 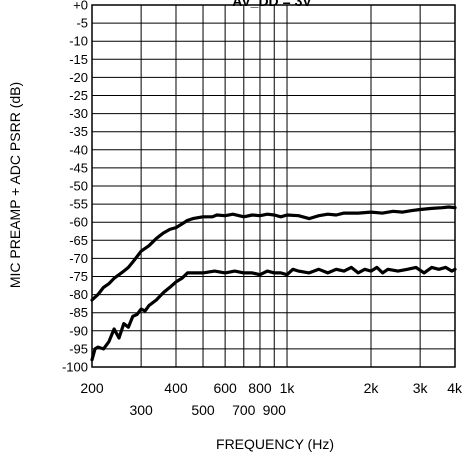 What do you see at coordinates (244, 410) in the screenshot?
I see `x-tick-label: 700` at bounding box center [244, 410].